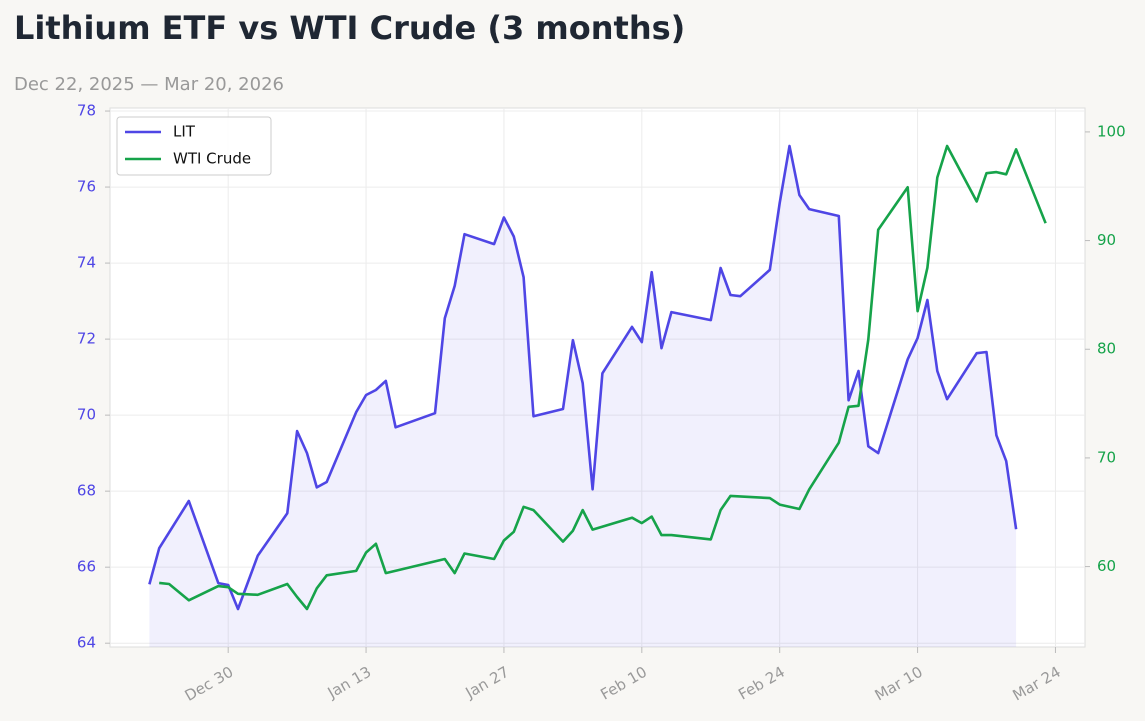 This screenshot has width=1145, height=721. I want to click on y-tick-label: 64, so click(86, 643).